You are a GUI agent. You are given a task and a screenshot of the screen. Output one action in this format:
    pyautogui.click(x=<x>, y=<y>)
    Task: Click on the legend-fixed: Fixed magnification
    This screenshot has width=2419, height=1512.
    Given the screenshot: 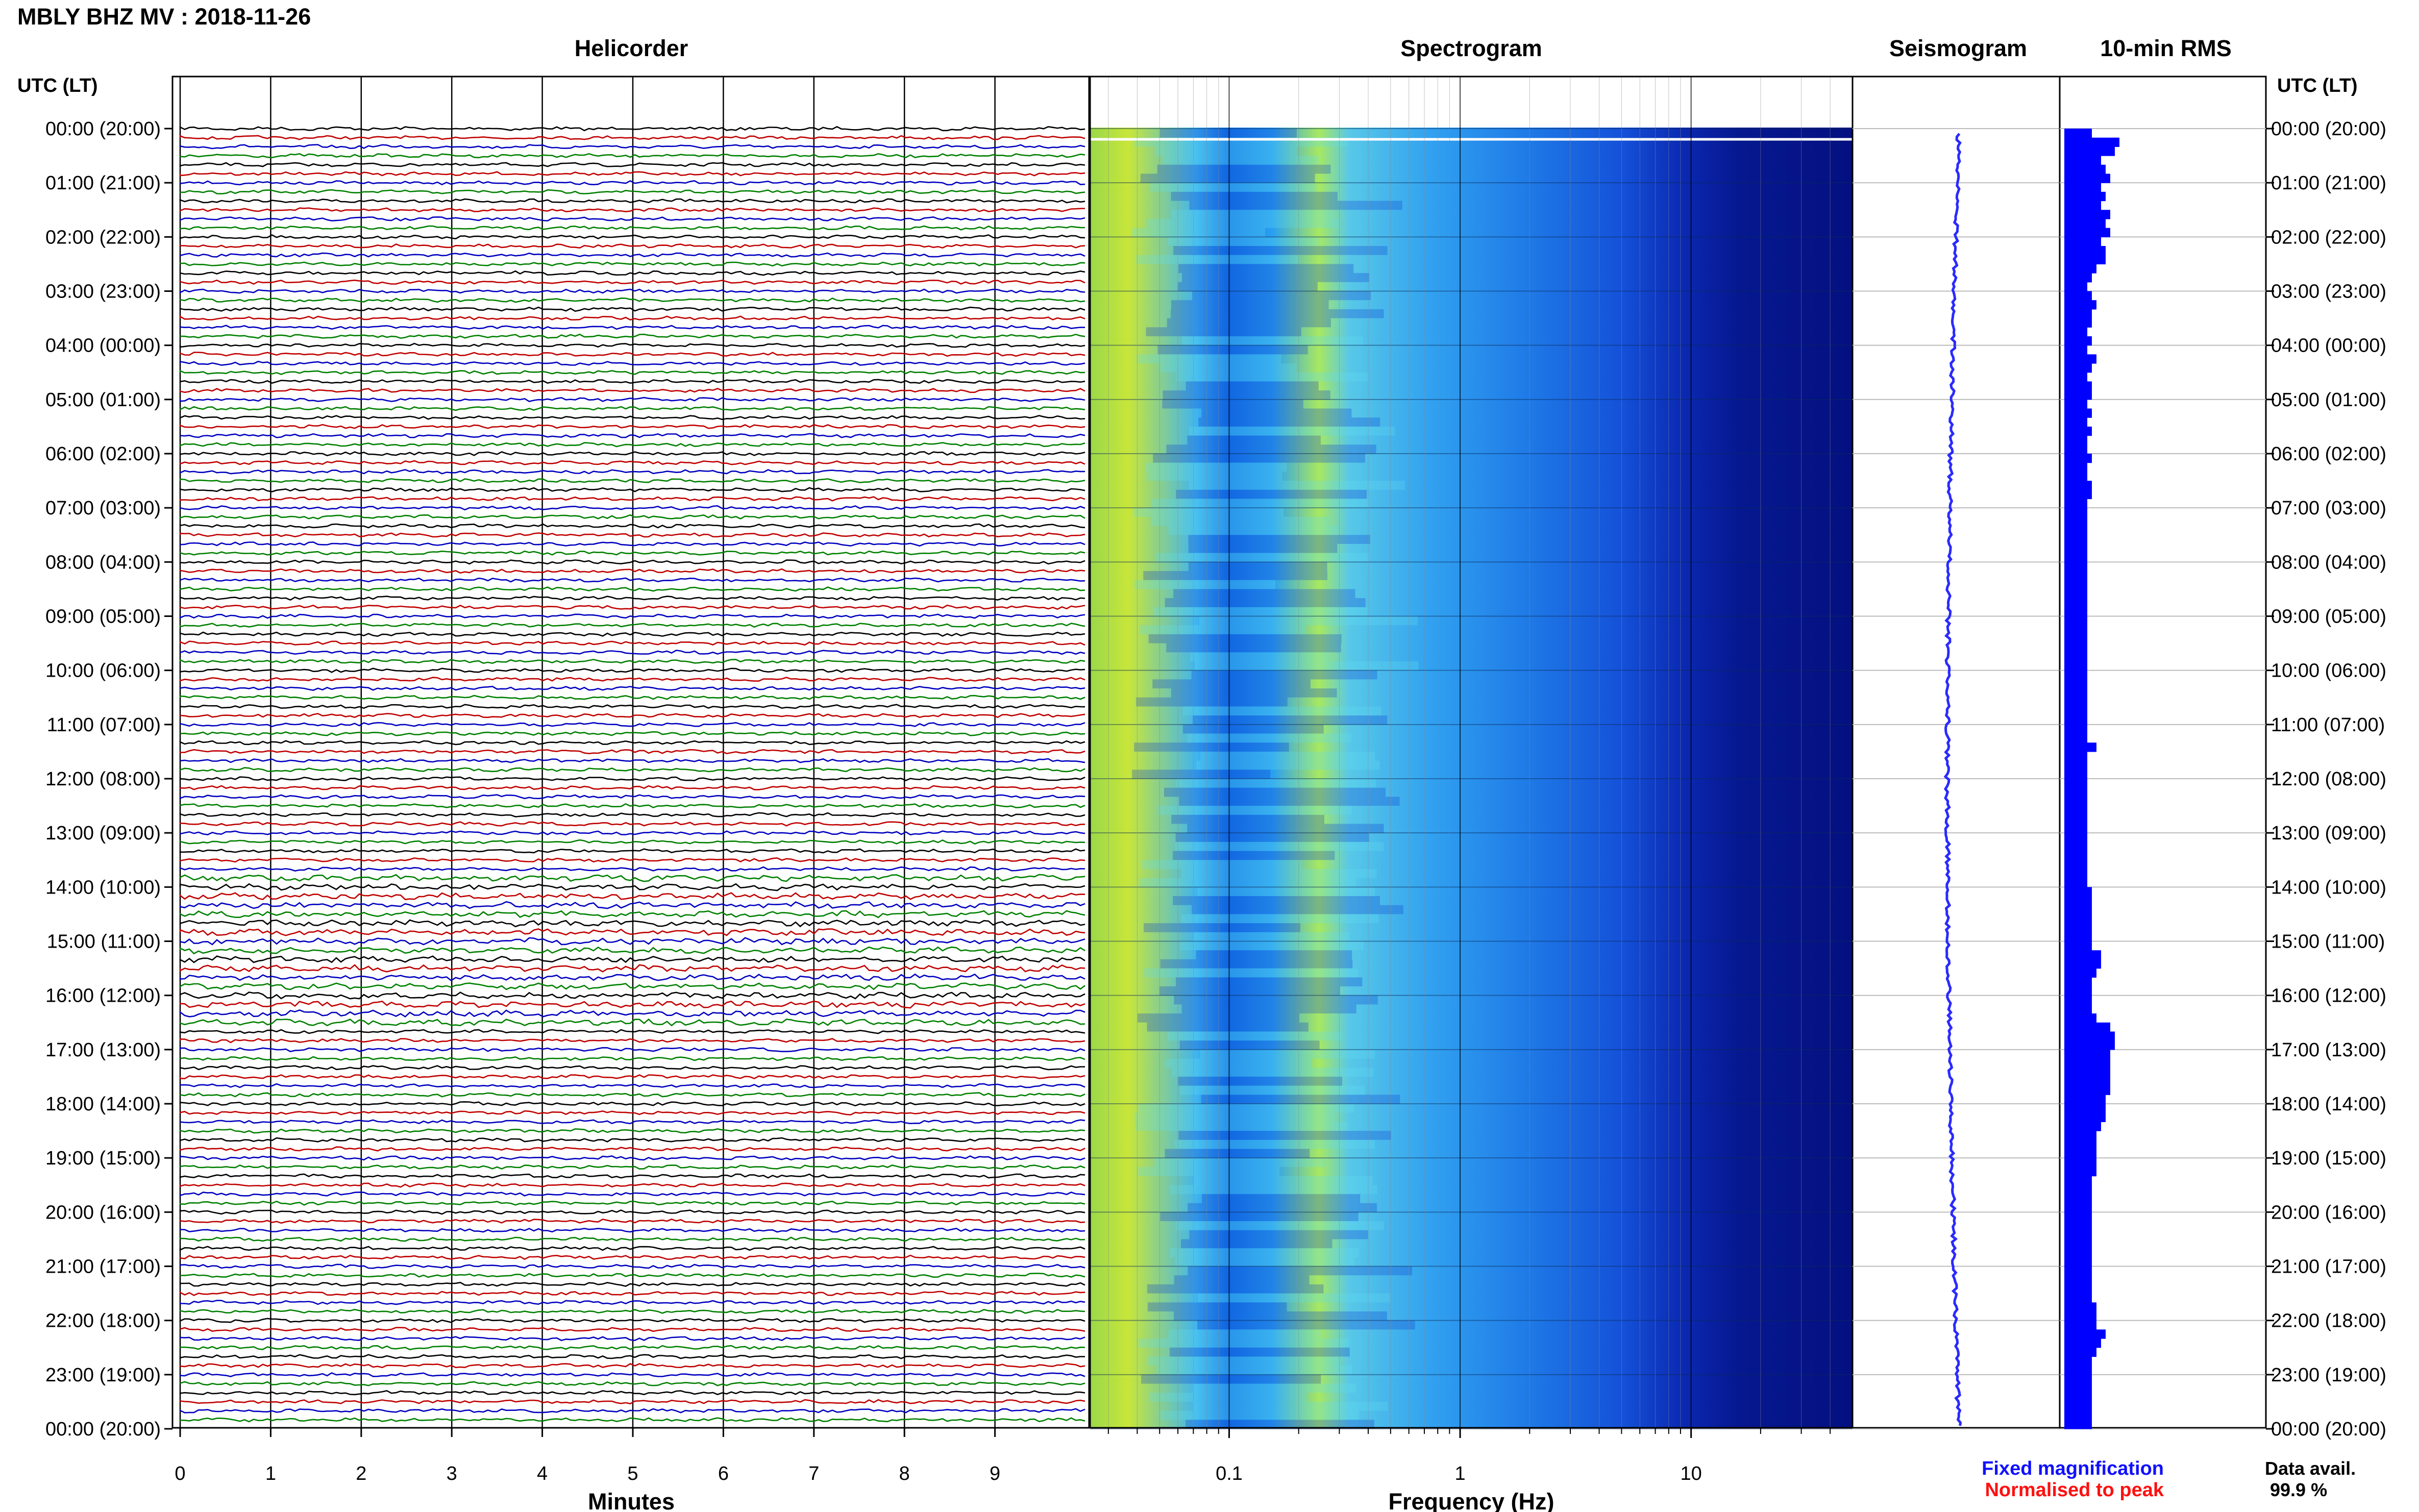 What is the action you would take?
    pyautogui.click(x=2073, y=1468)
    